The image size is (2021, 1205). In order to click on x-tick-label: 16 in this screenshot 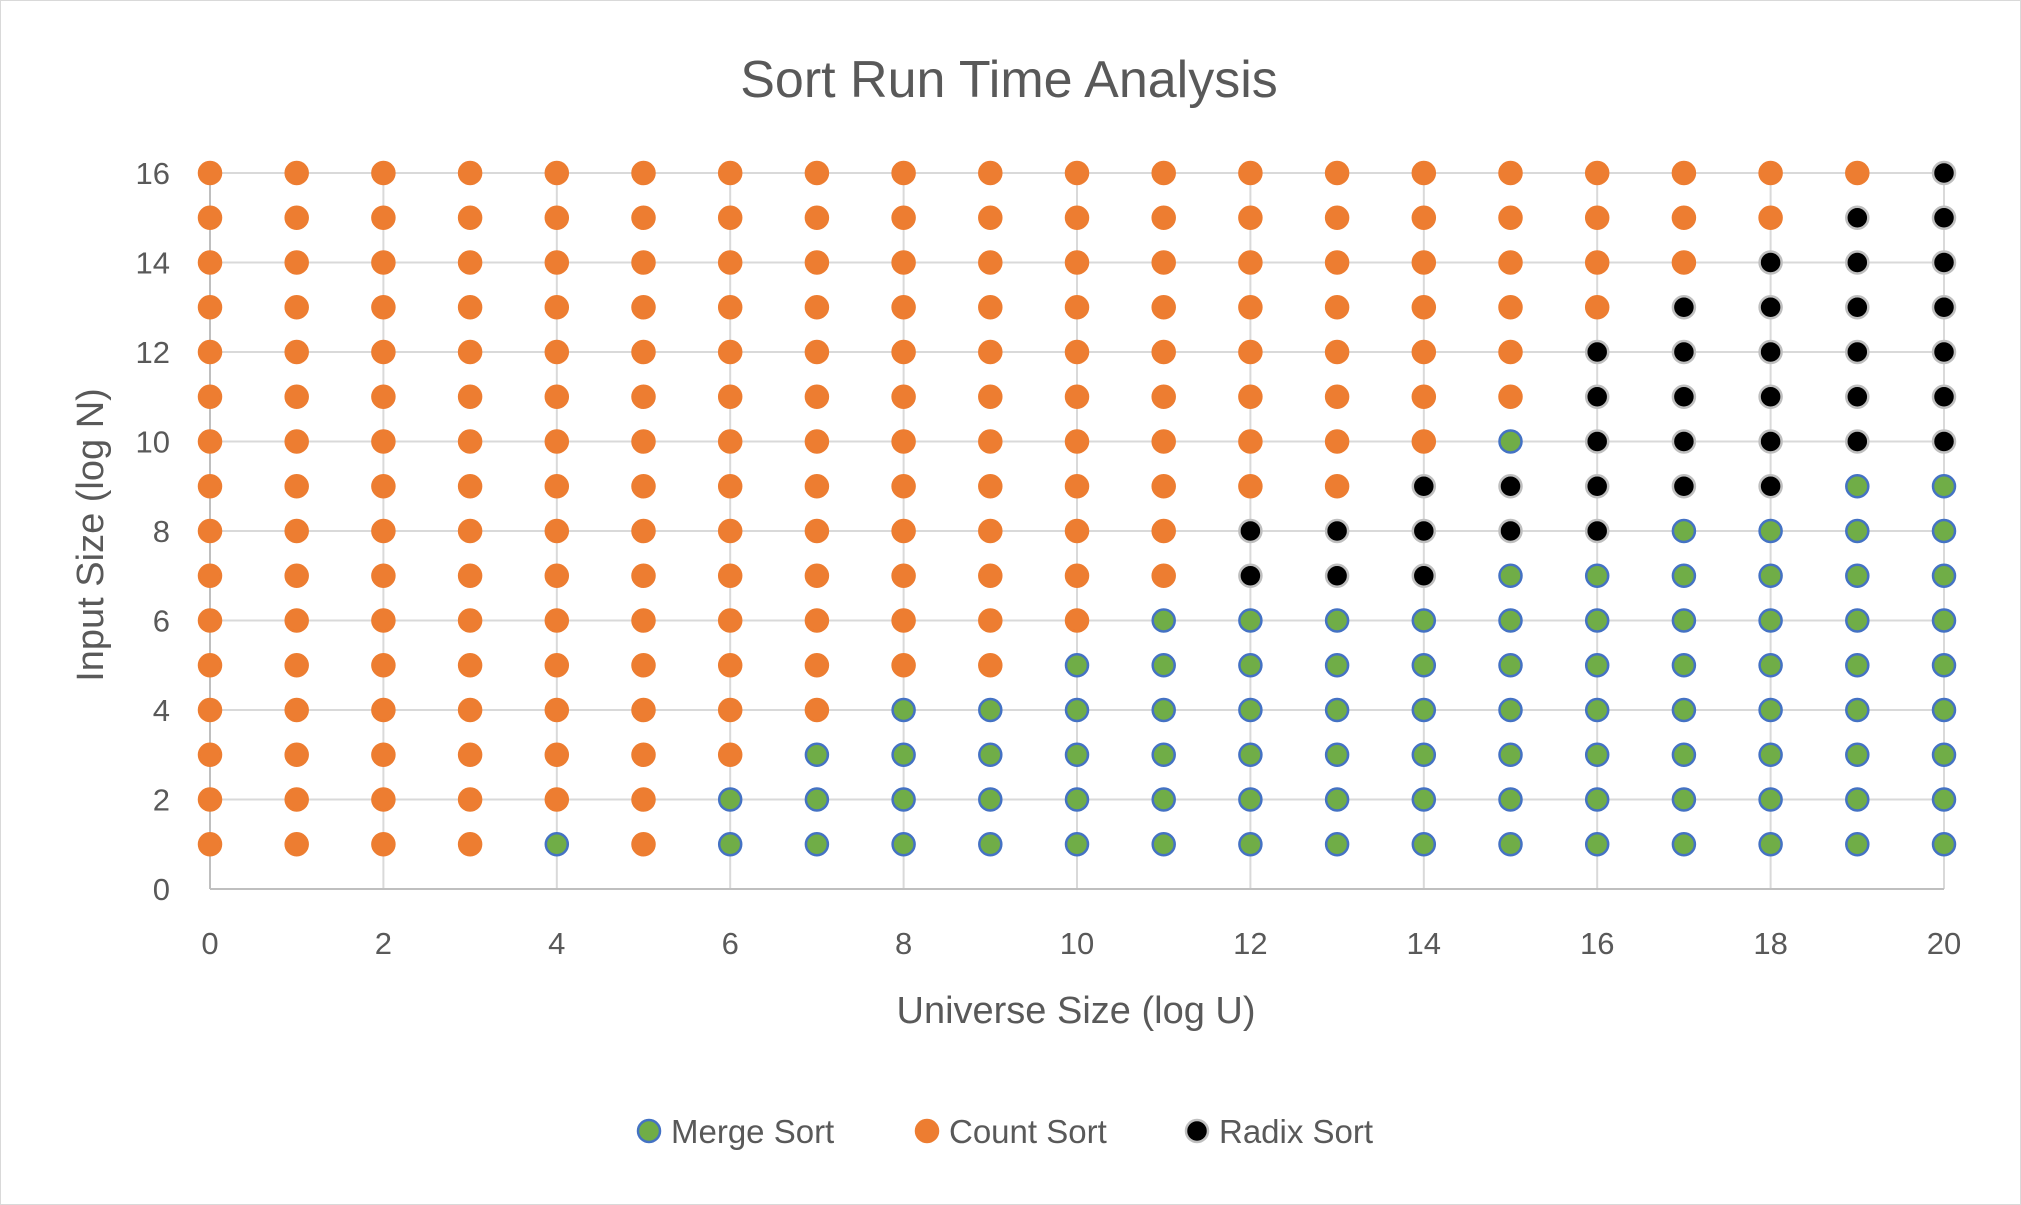, I will do `click(1597, 943)`.